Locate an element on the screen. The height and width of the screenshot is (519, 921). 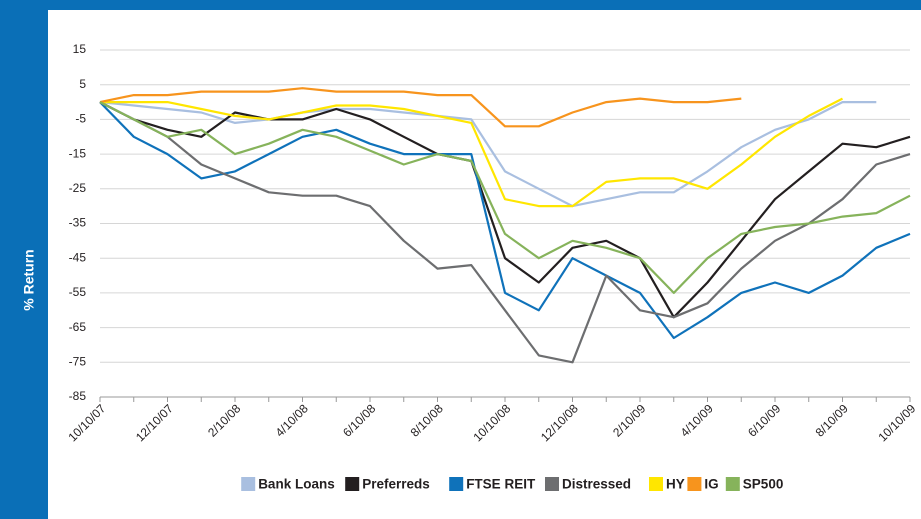
y-tick-label: -55 is located at coordinates (78, 292).